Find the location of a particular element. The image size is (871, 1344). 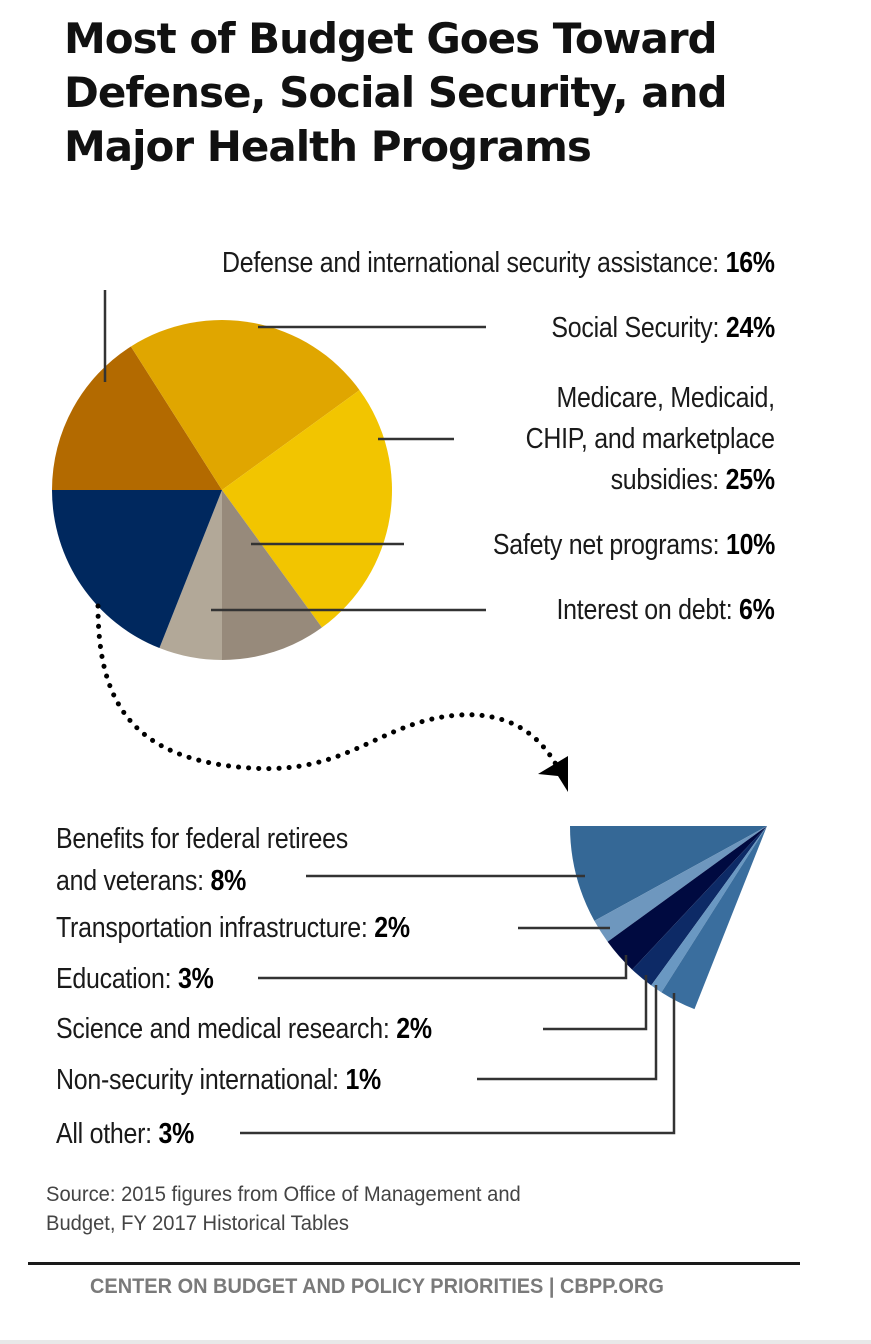

leader-line-non-security is located at coordinates (567, 1033).